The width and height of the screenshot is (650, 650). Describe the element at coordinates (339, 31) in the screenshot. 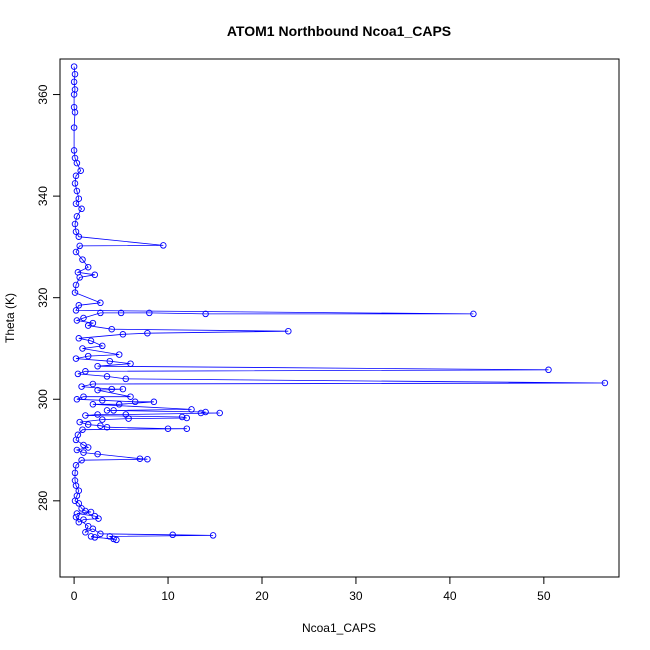

I see `chart-title: ATOM1 Northbound Ncoa1_CAPS` at that location.